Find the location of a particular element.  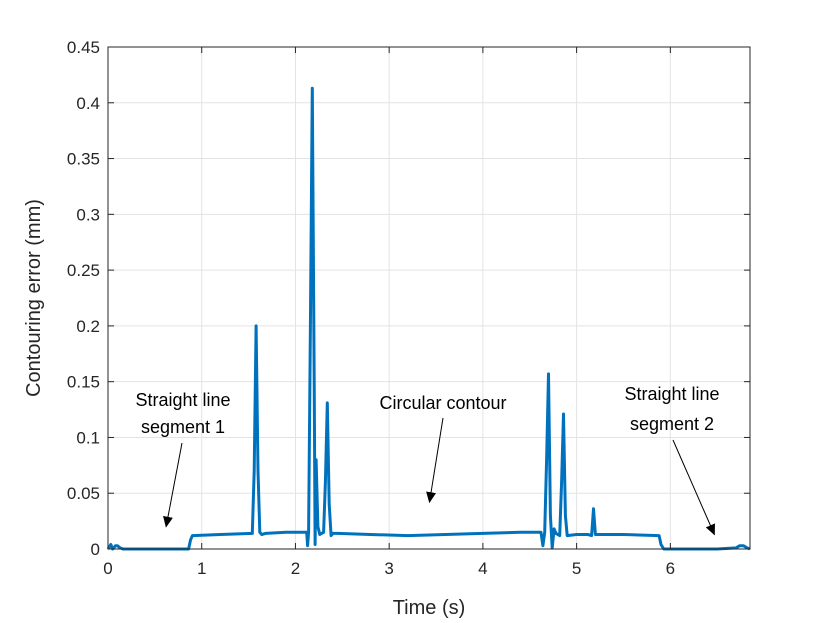

y-tick-label: 0.4 is located at coordinates (88, 103).